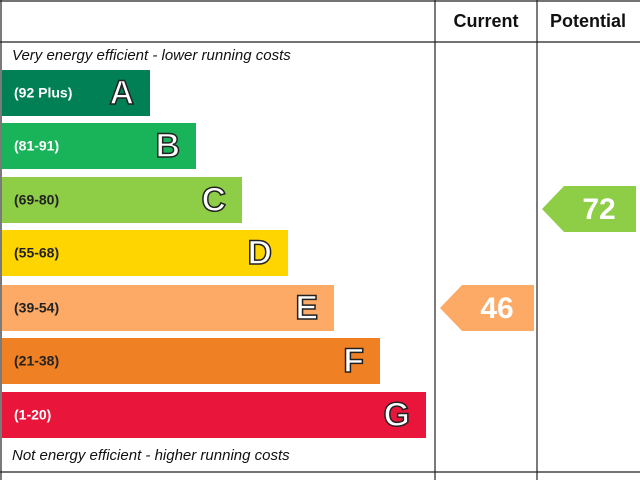  Describe the element at coordinates (598, 209) in the screenshot. I see `potential-value: 72` at that location.